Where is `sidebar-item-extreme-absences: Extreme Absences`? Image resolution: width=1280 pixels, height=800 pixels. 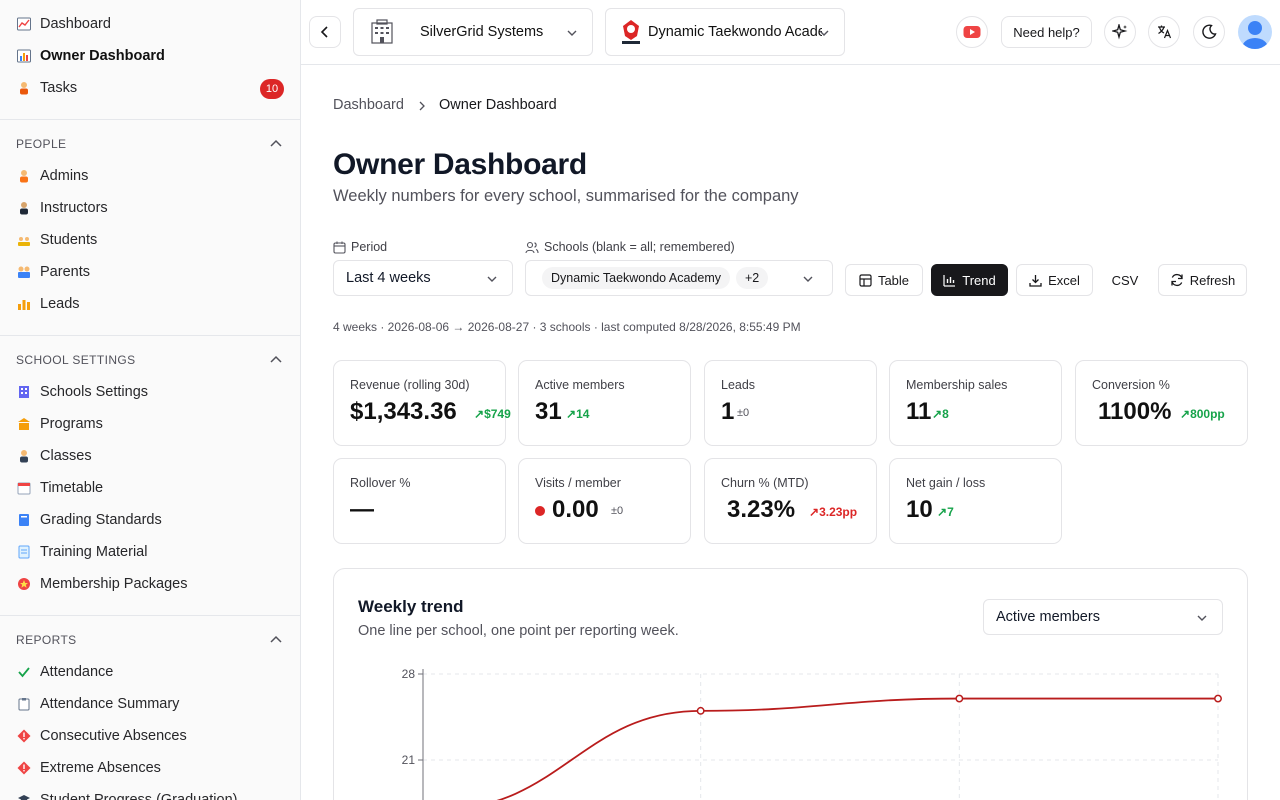 sidebar-item-extreme-absences: Extreme Absences is located at coordinates (150, 768).